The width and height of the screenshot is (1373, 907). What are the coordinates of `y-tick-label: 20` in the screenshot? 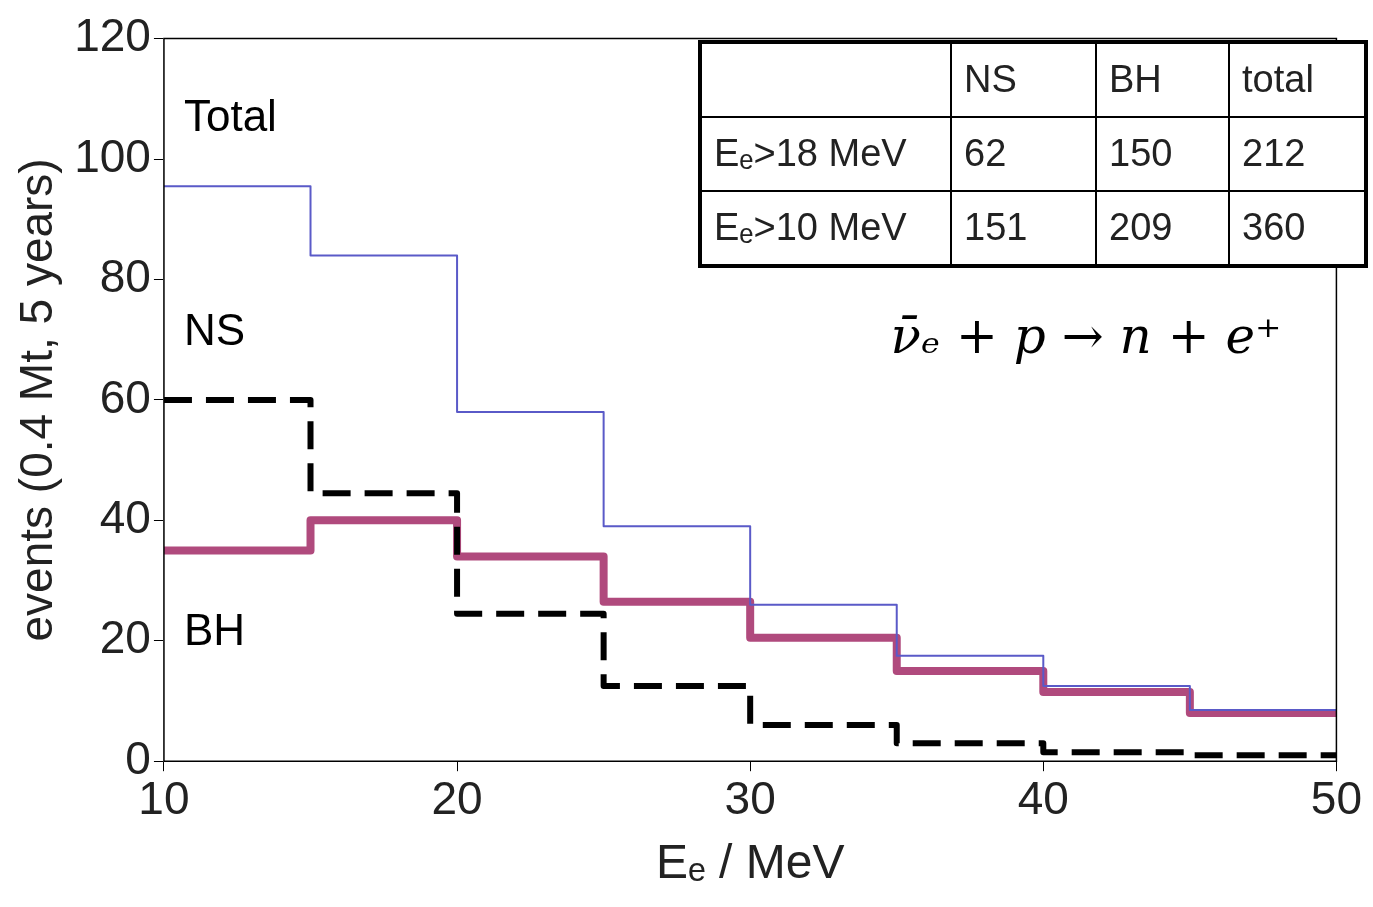 It's located at (125, 637).